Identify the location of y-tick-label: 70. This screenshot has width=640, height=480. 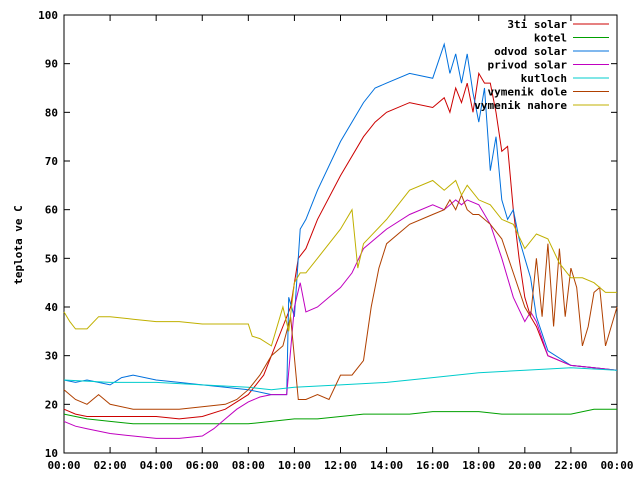
(51, 161).